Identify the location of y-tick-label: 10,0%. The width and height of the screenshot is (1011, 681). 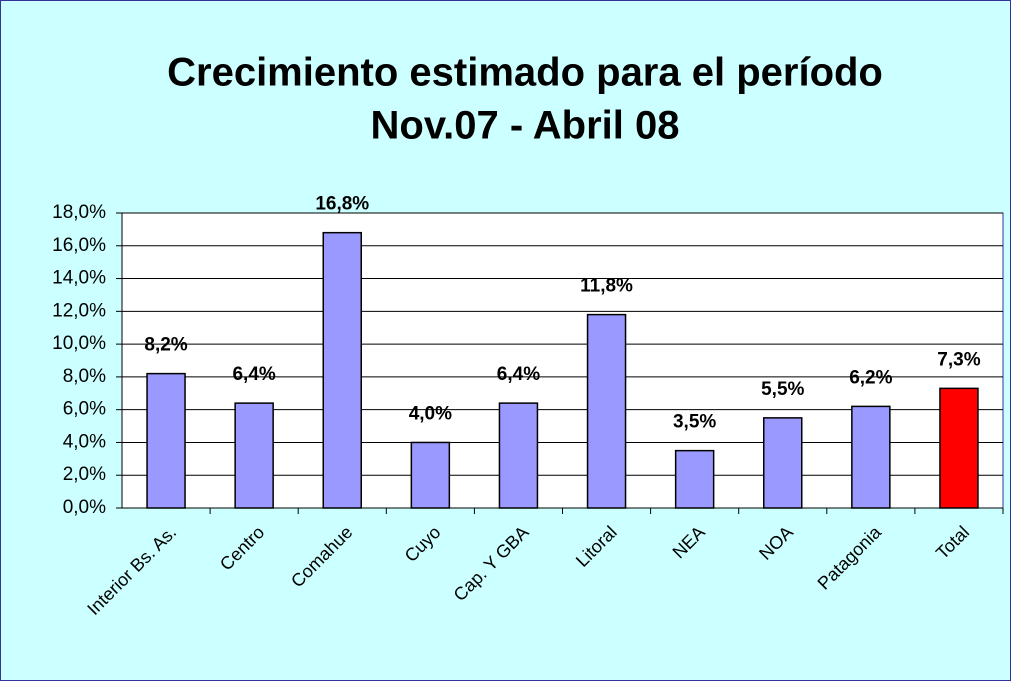
(79, 343).